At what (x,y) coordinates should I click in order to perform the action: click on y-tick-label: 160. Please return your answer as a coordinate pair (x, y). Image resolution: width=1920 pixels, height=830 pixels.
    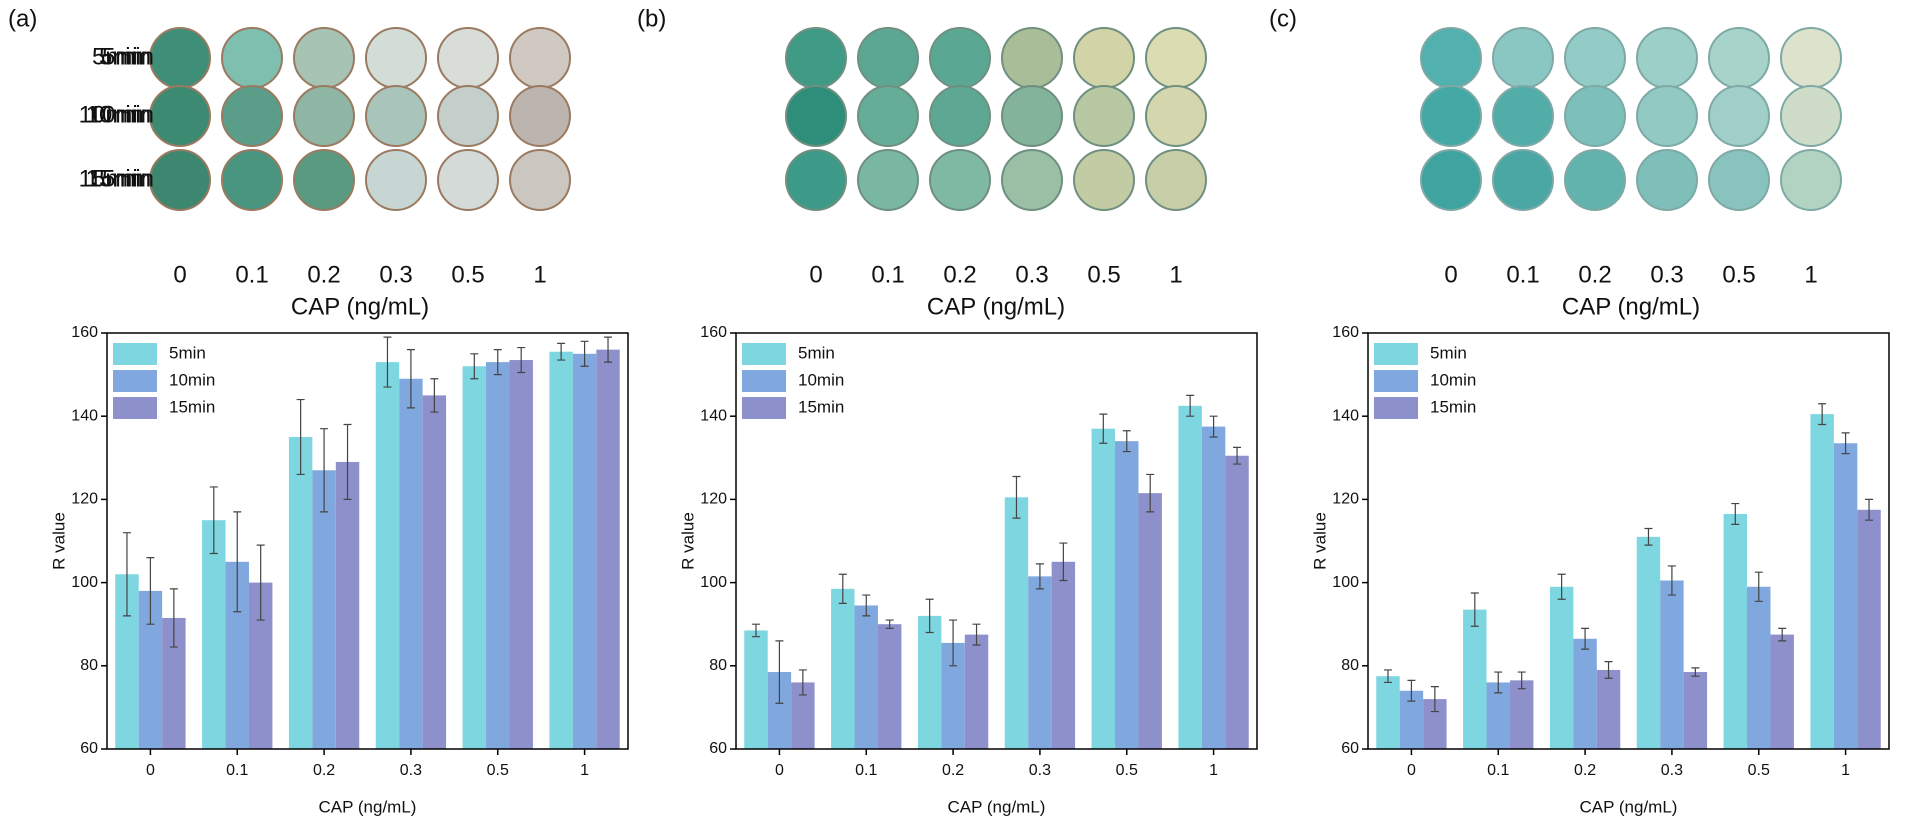
    Looking at the image, I should click on (84, 332).